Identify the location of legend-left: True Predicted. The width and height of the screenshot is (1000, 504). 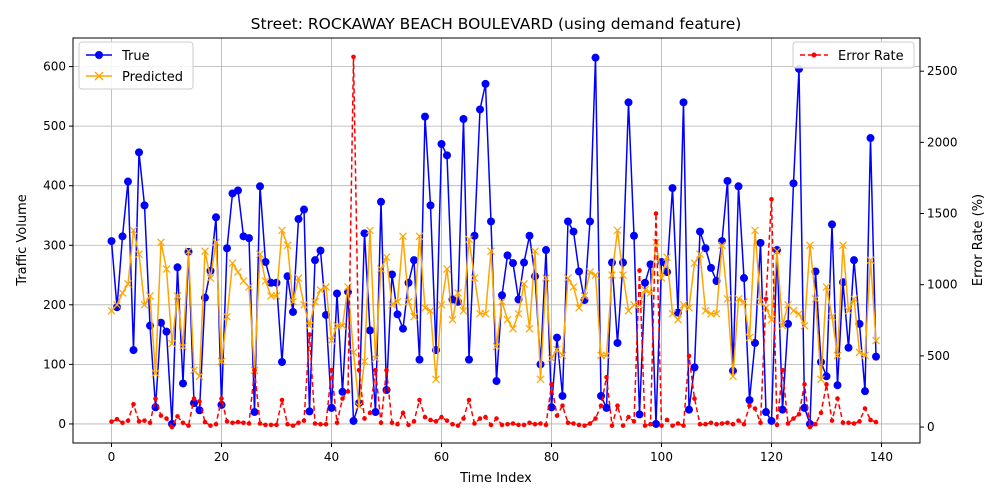
(136, 65).